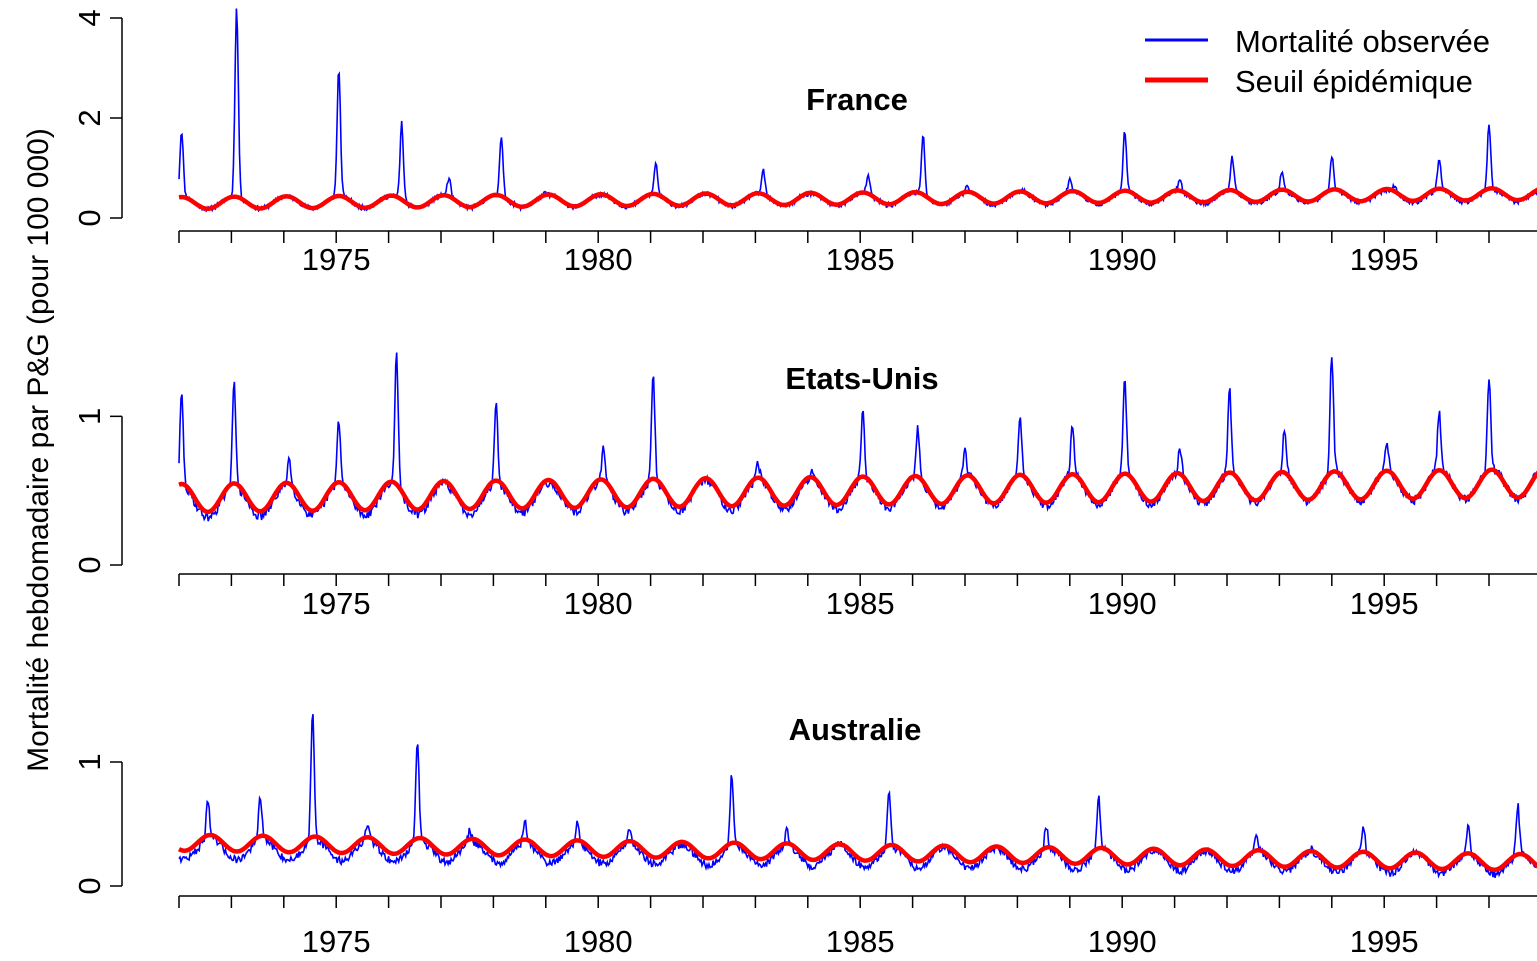  What do you see at coordinates (1362, 41) in the screenshot?
I see `legend-label-observed: Mortalité observée` at bounding box center [1362, 41].